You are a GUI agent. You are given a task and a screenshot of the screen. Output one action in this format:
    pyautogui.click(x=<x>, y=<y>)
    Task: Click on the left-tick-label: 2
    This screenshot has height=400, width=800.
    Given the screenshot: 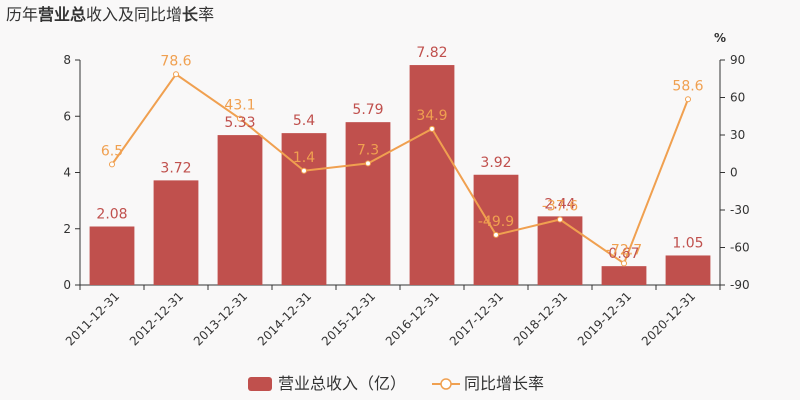 What is the action you would take?
    pyautogui.click(x=67, y=229)
    